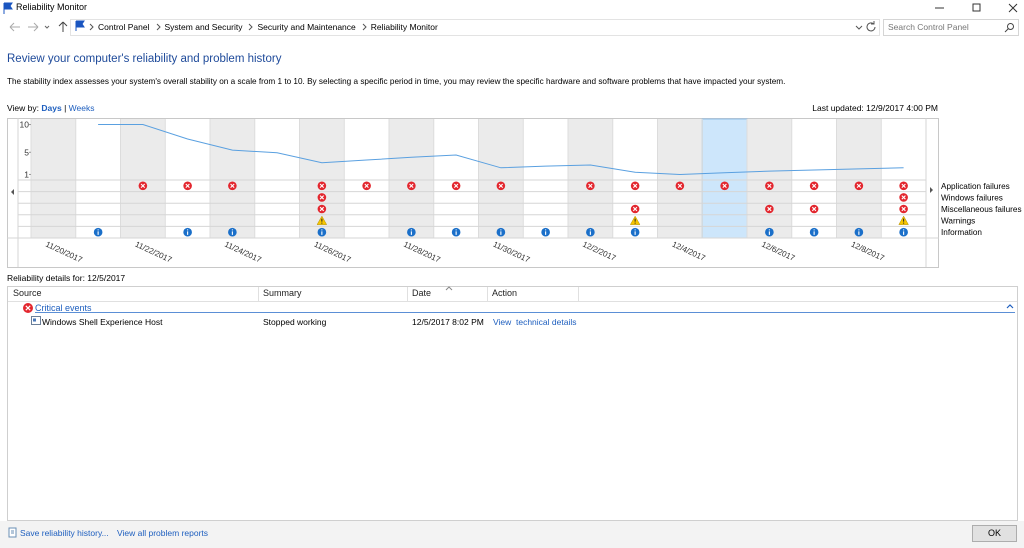 The height and width of the screenshot is (548, 1024). What do you see at coordinates (51, 108) in the screenshot?
I see `view-days: Days` at bounding box center [51, 108].